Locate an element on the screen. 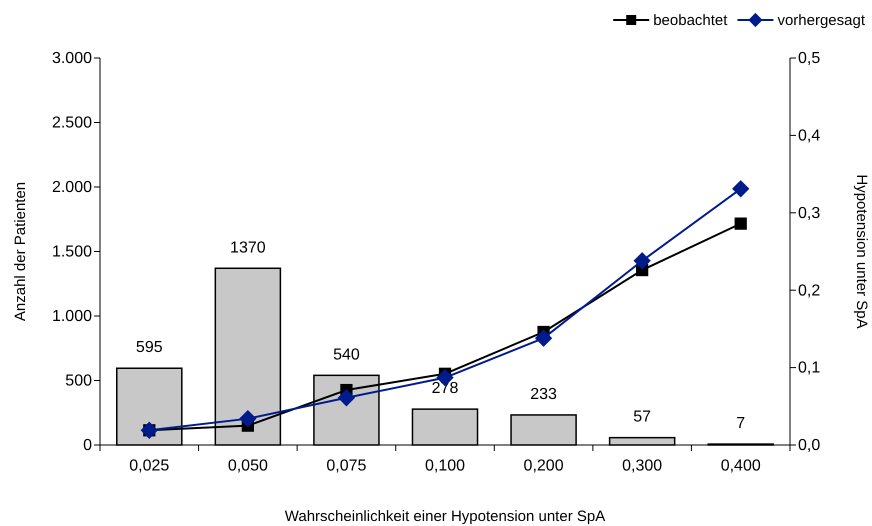 The height and width of the screenshot is (526, 872). y-tick-label: 0 is located at coordinates (87, 445).